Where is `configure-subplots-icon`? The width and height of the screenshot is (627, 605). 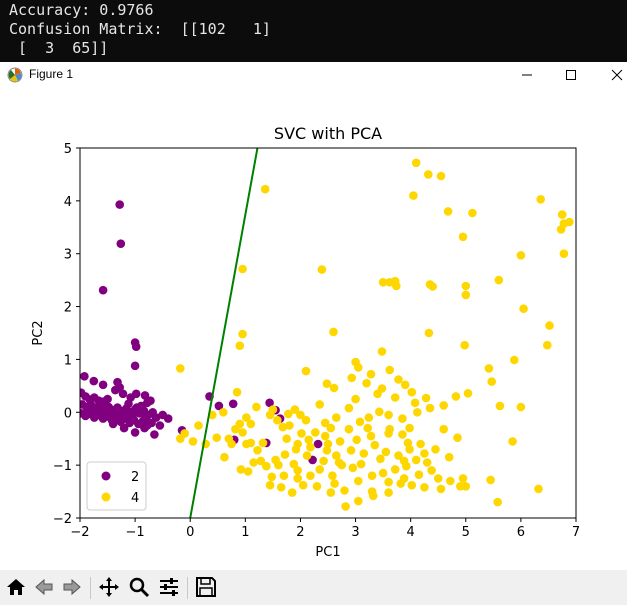 configure-subplots-icon is located at coordinates (169, 587).